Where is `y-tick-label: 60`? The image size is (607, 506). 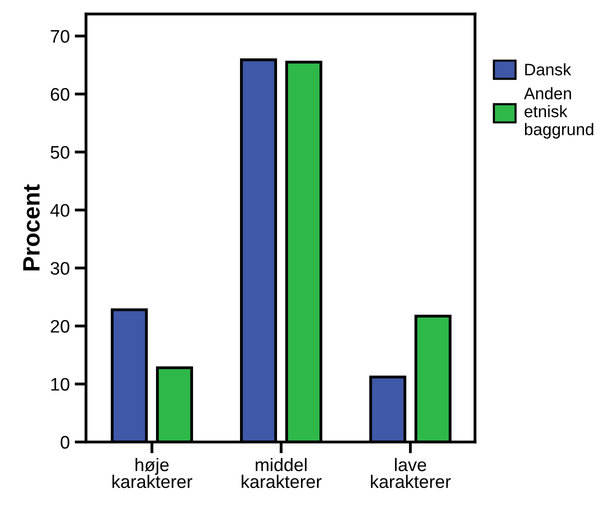
y-tick-label: 60 is located at coordinates (60, 94).